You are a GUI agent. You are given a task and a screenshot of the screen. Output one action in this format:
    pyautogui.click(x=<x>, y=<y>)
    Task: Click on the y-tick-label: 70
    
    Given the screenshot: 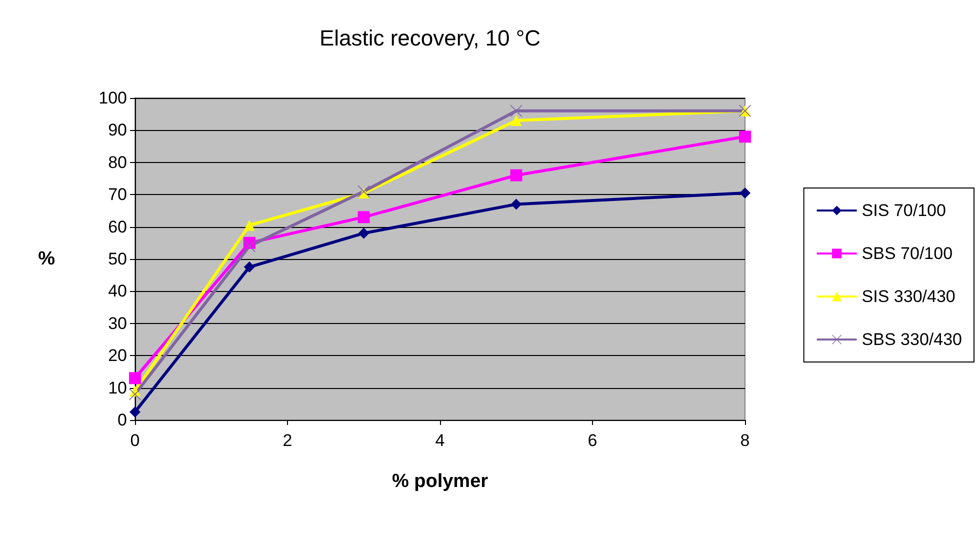 What is the action you would take?
    pyautogui.click(x=117, y=194)
    